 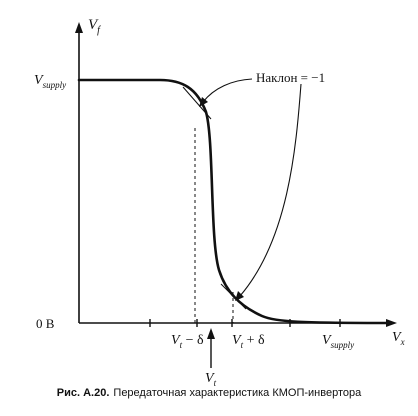 I want to click on slope-annotation: Наклон = −1, so click(x=290, y=77).